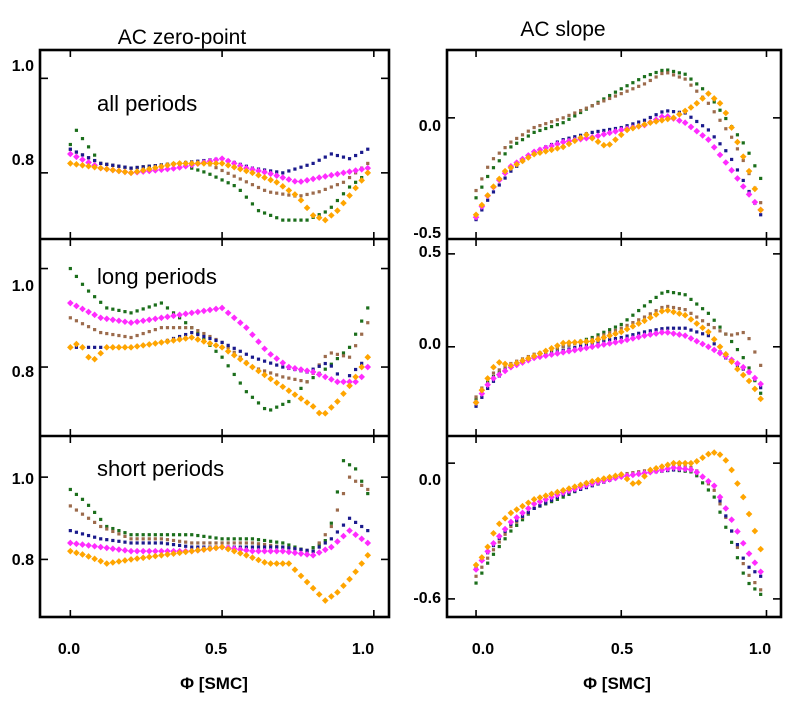 The image size is (802, 702). I want to click on zp-long-series-brown, so click(219, 350).